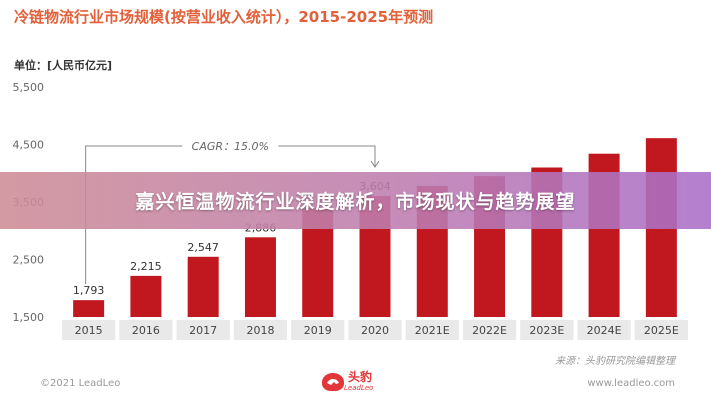 Image resolution: width=711 pixels, height=400 pixels. I want to click on cagr-label: CAGR：15.0%, so click(230, 146).